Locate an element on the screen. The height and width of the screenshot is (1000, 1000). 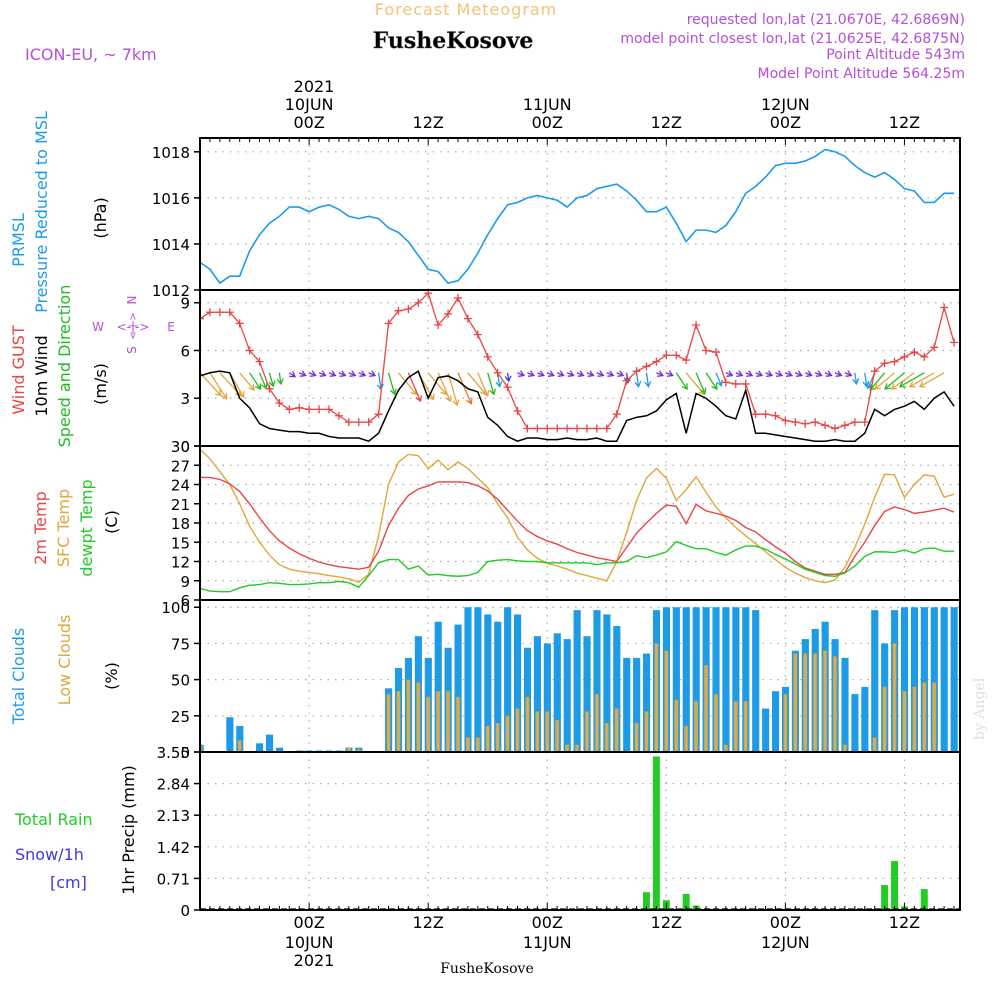
panel-pressure: 1012 1014 1016 1018 is located at coordinates (556, 218).